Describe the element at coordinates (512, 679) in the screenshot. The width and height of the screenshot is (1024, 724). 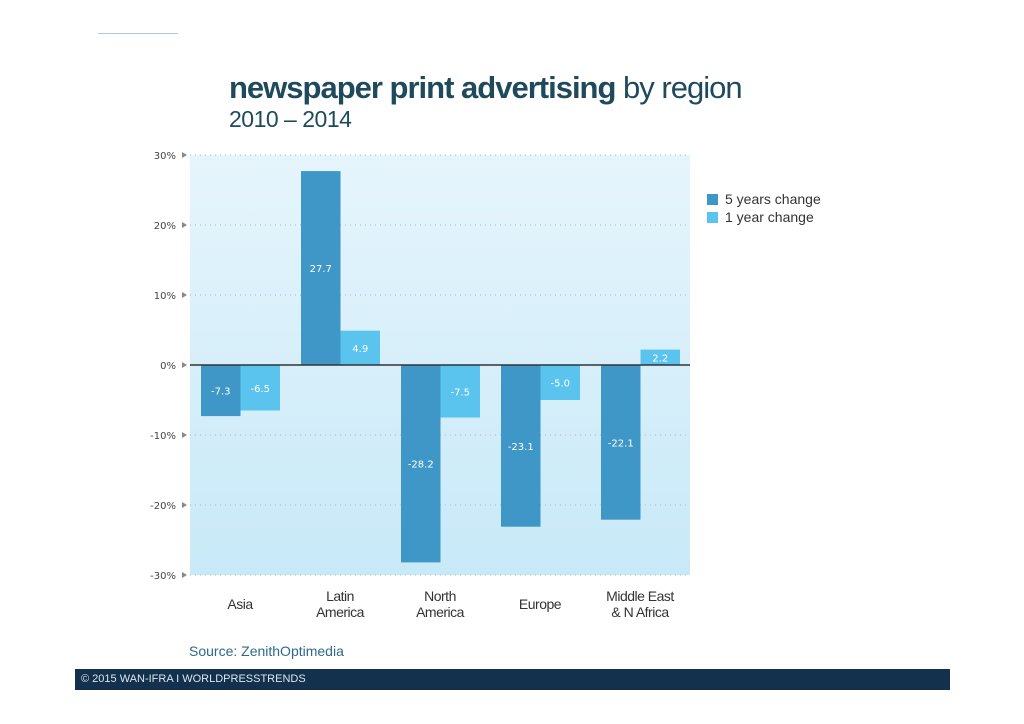
I see `footer-bar: © 2015 WAN-IFRA I WORLDPRESSTRENDS` at that location.